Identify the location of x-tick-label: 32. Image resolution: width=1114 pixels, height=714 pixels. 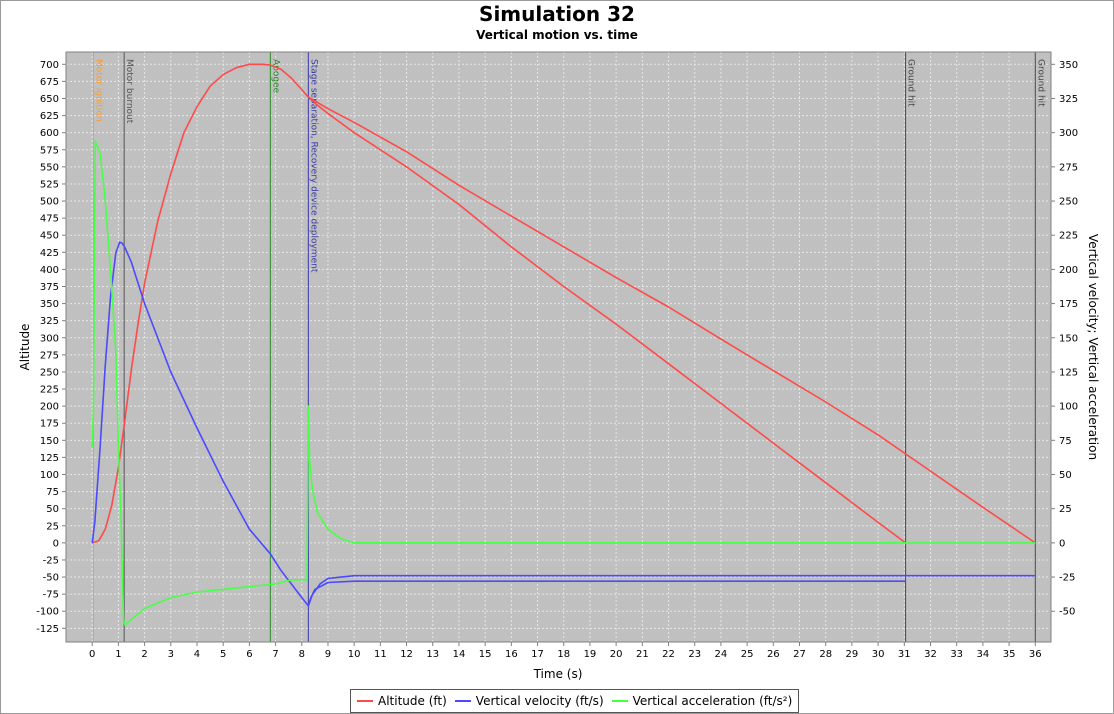
(930, 654).